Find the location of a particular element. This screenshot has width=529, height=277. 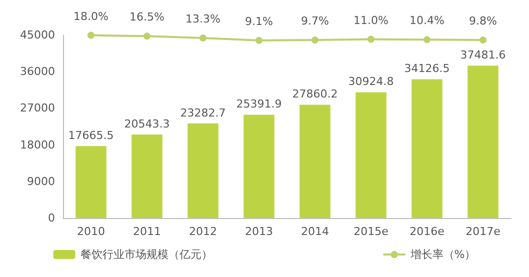

data-label: 9.1% is located at coordinates (259, 21).